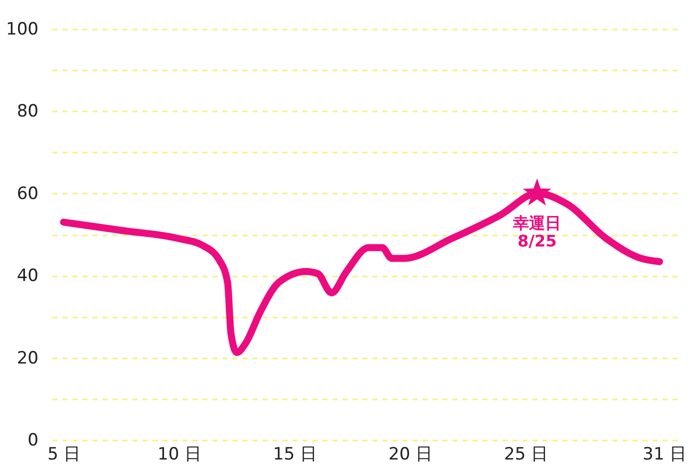 This screenshot has height=467, width=700. What do you see at coordinates (537, 231) in the screenshot?
I see `annotation: 幸運日 8/25` at bounding box center [537, 231].